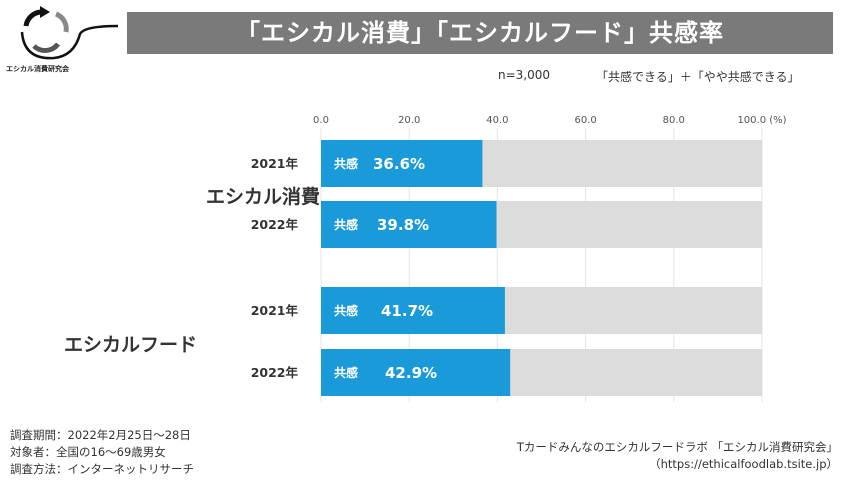 The height and width of the screenshot is (482, 858). Describe the element at coordinates (677, 447) in the screenshot. I see `source: Tカードみんなのエシカルフードラボ 「エシカル消費研究会」` at that location.